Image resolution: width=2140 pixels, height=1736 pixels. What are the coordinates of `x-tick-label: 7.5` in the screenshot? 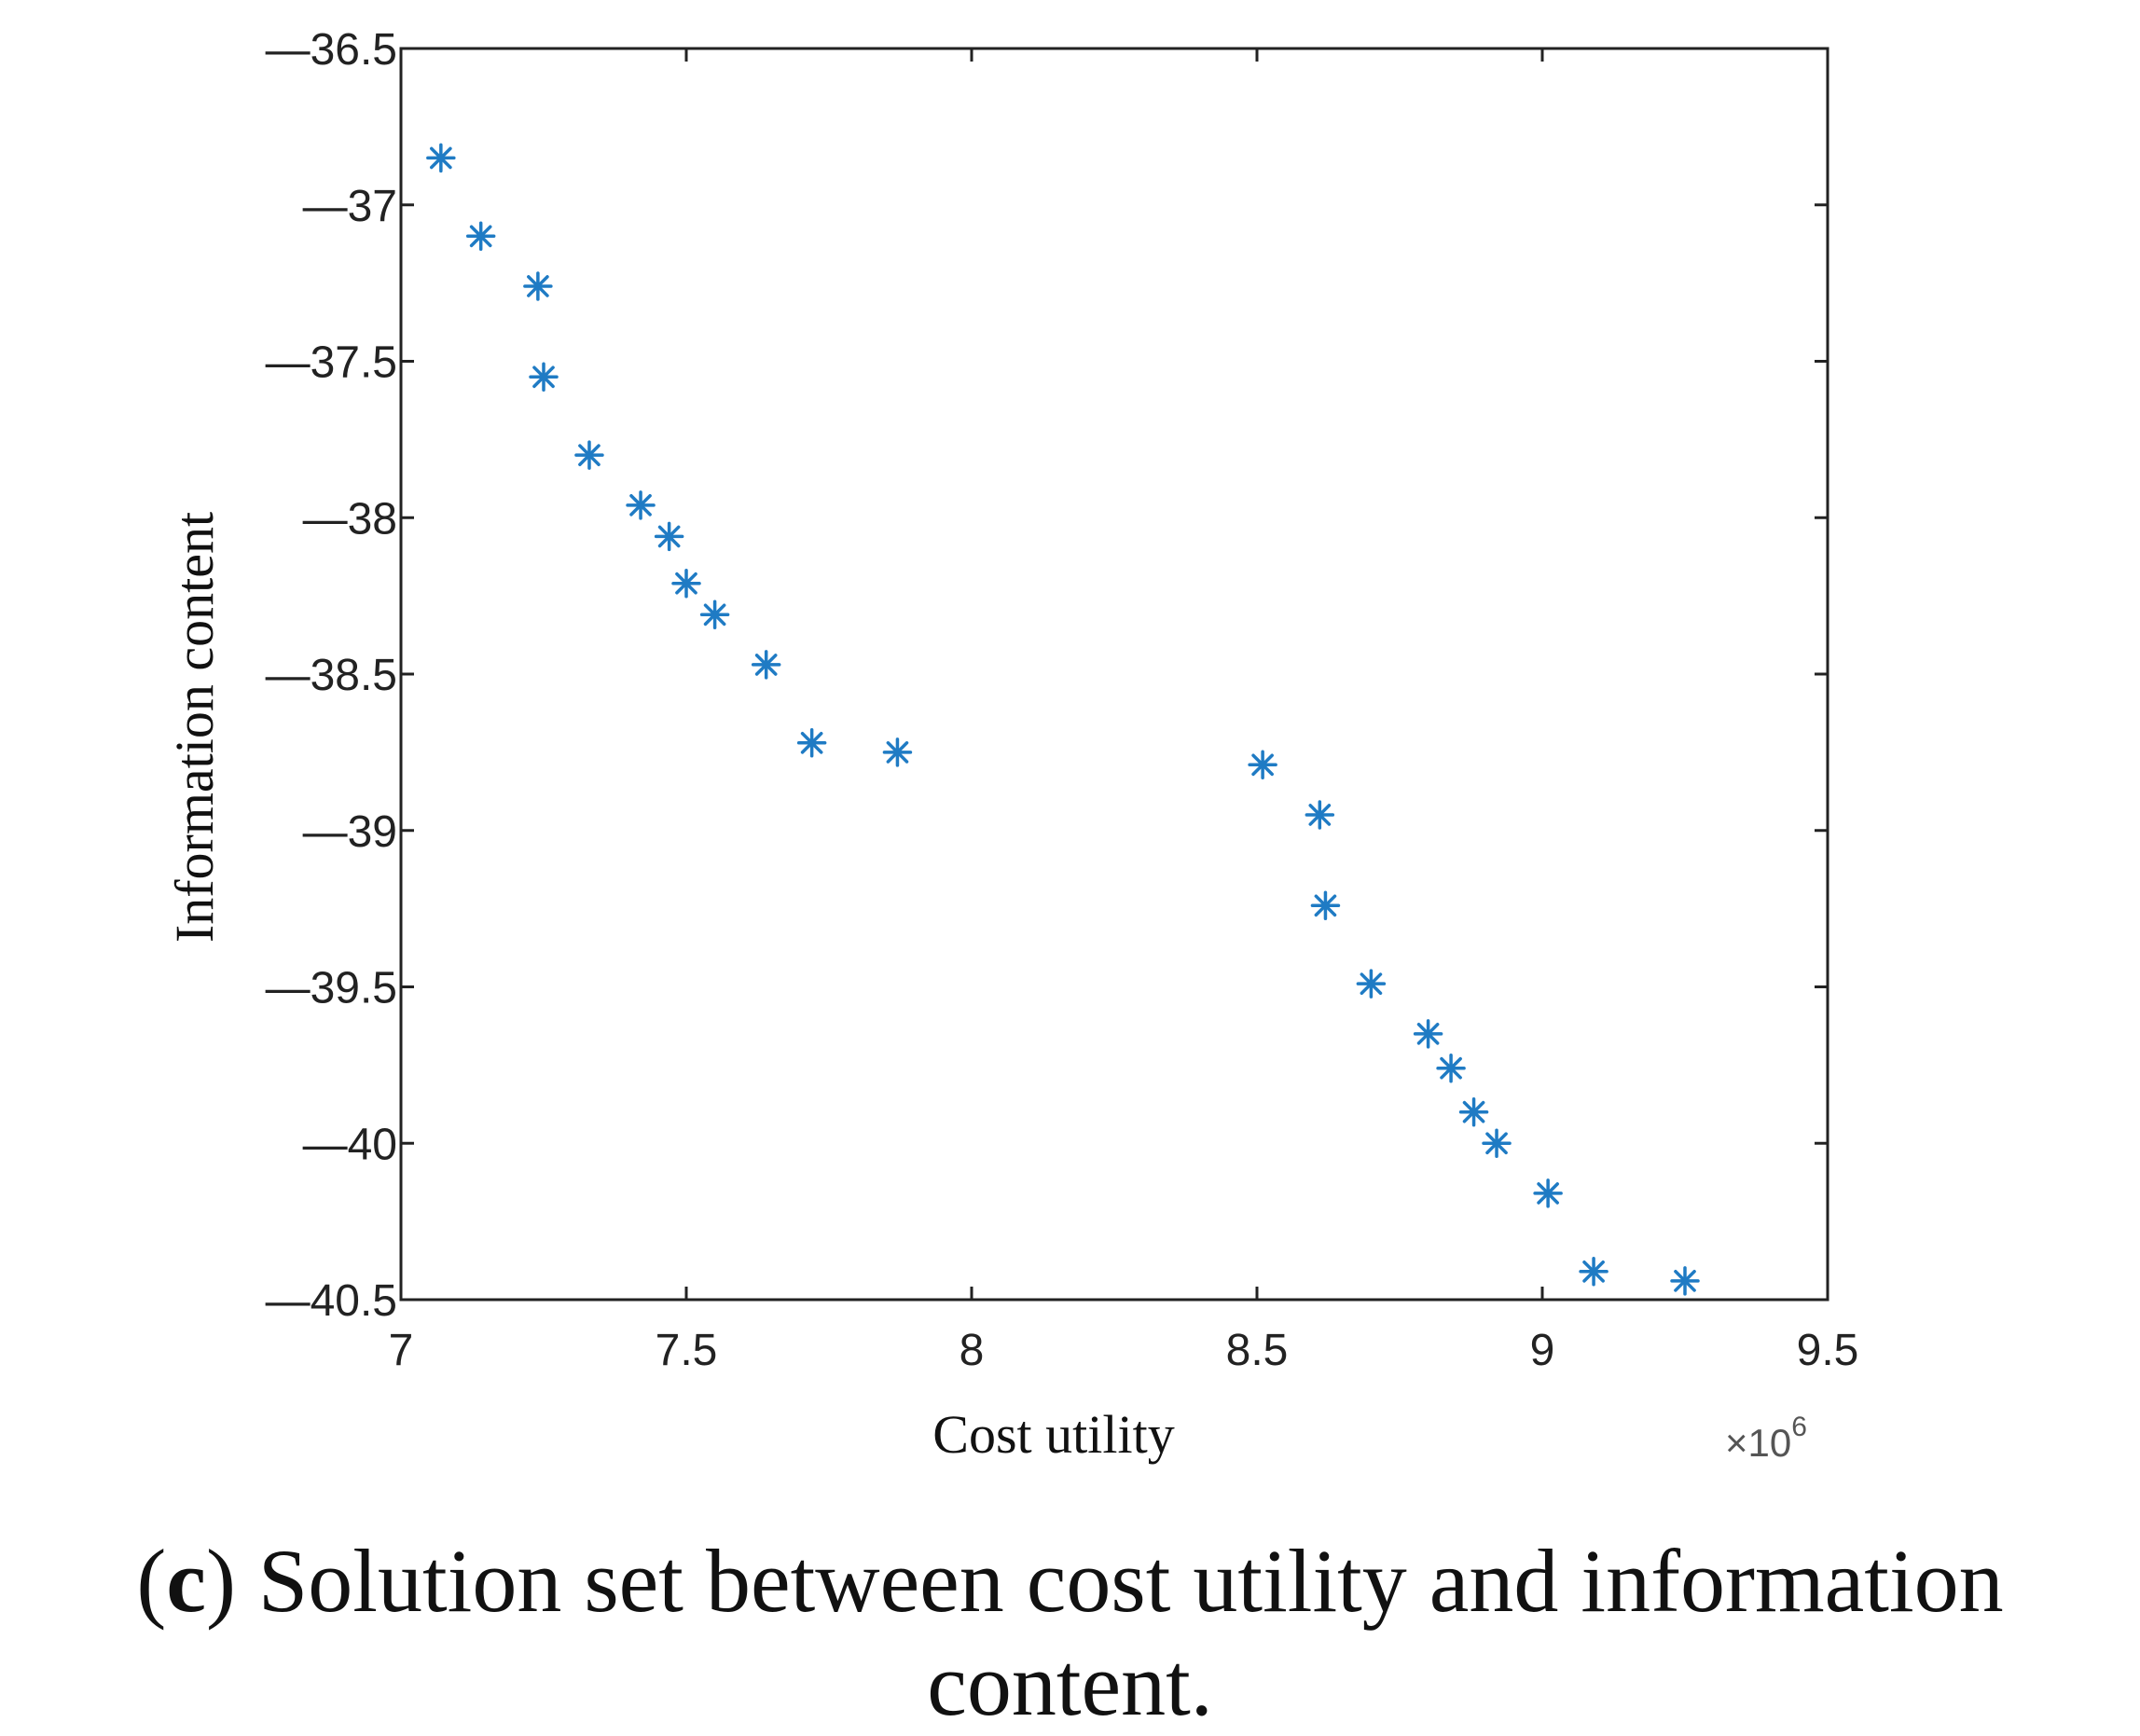 It's located at (687, 1350).